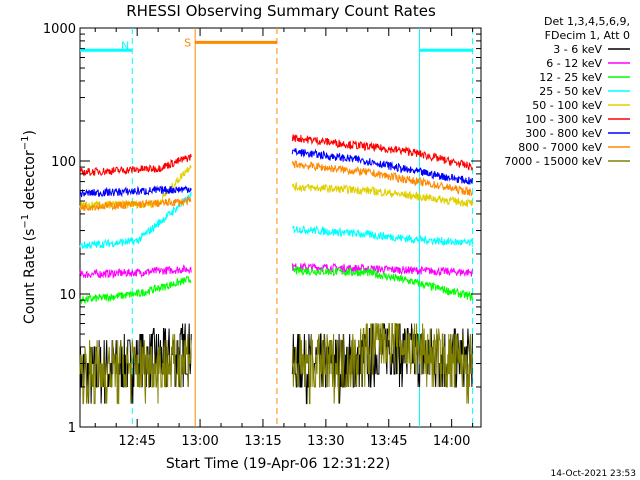 This screenshot has width=640, height=480. What do you see at coordinates (72, 428) in the screenshot?
I see `y-tick-label: 1` at bounding box center [72, 428].